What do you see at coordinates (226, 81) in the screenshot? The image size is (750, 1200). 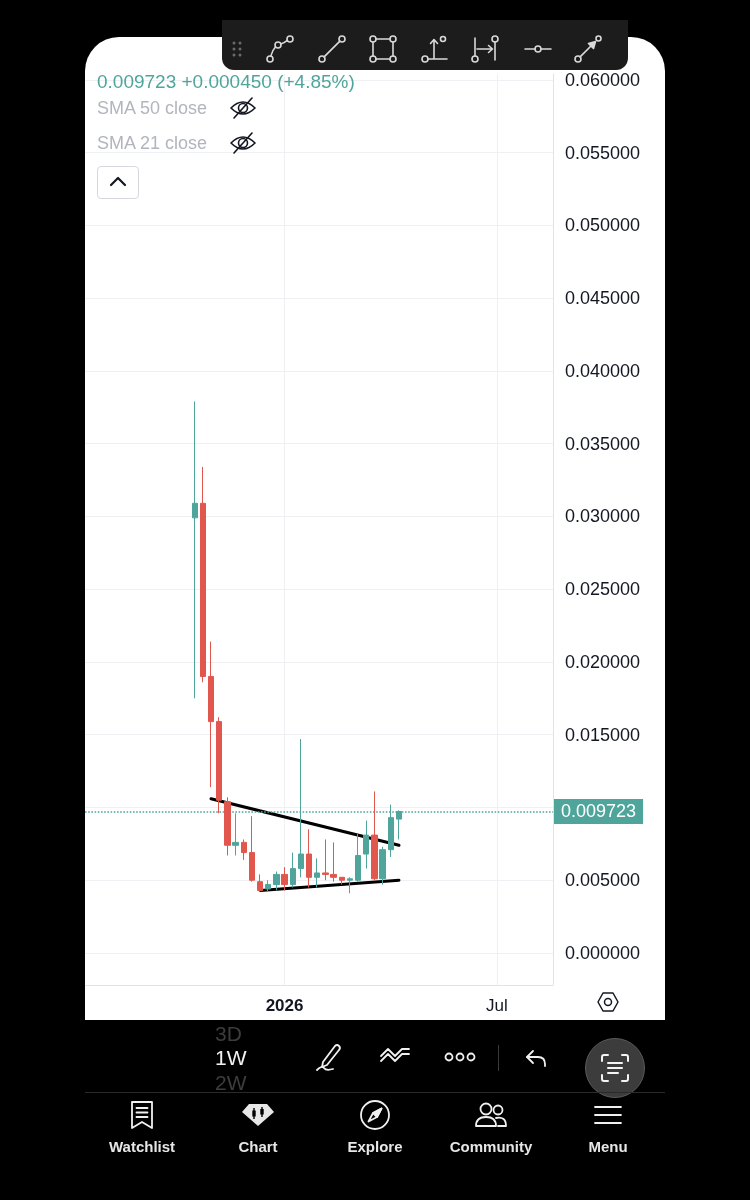 I see `annotation: 0.009723 +0.000450 (+4.85%)` at bounding box center [226, 81].